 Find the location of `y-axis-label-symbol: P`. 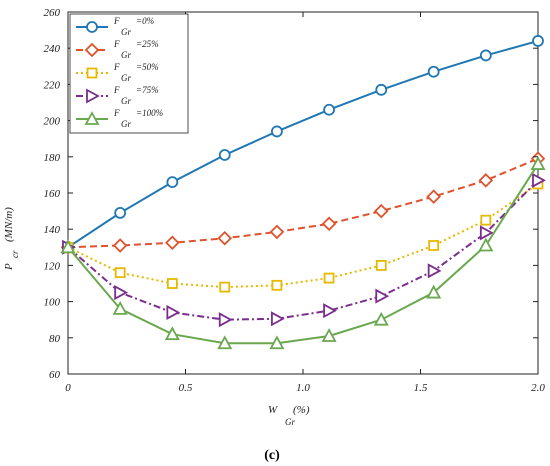

y-axis-label-symbol: P is located at coordinates (9, 267).